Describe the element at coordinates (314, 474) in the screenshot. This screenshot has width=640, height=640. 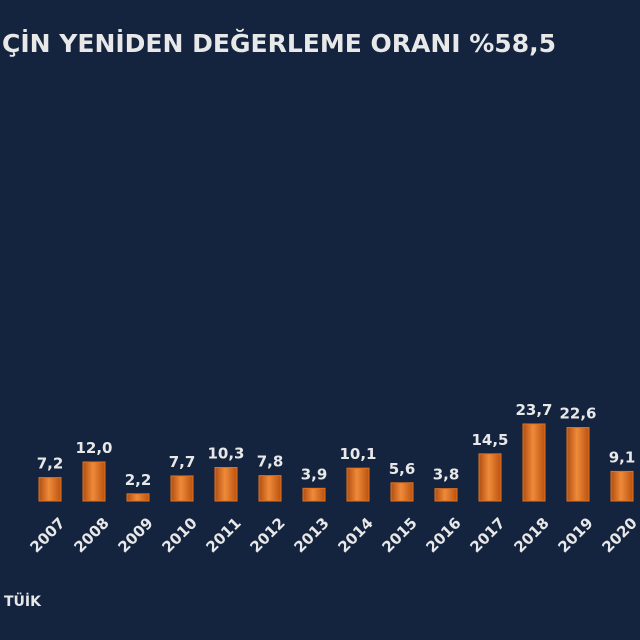
I see `value-label: 3,9` at that location.